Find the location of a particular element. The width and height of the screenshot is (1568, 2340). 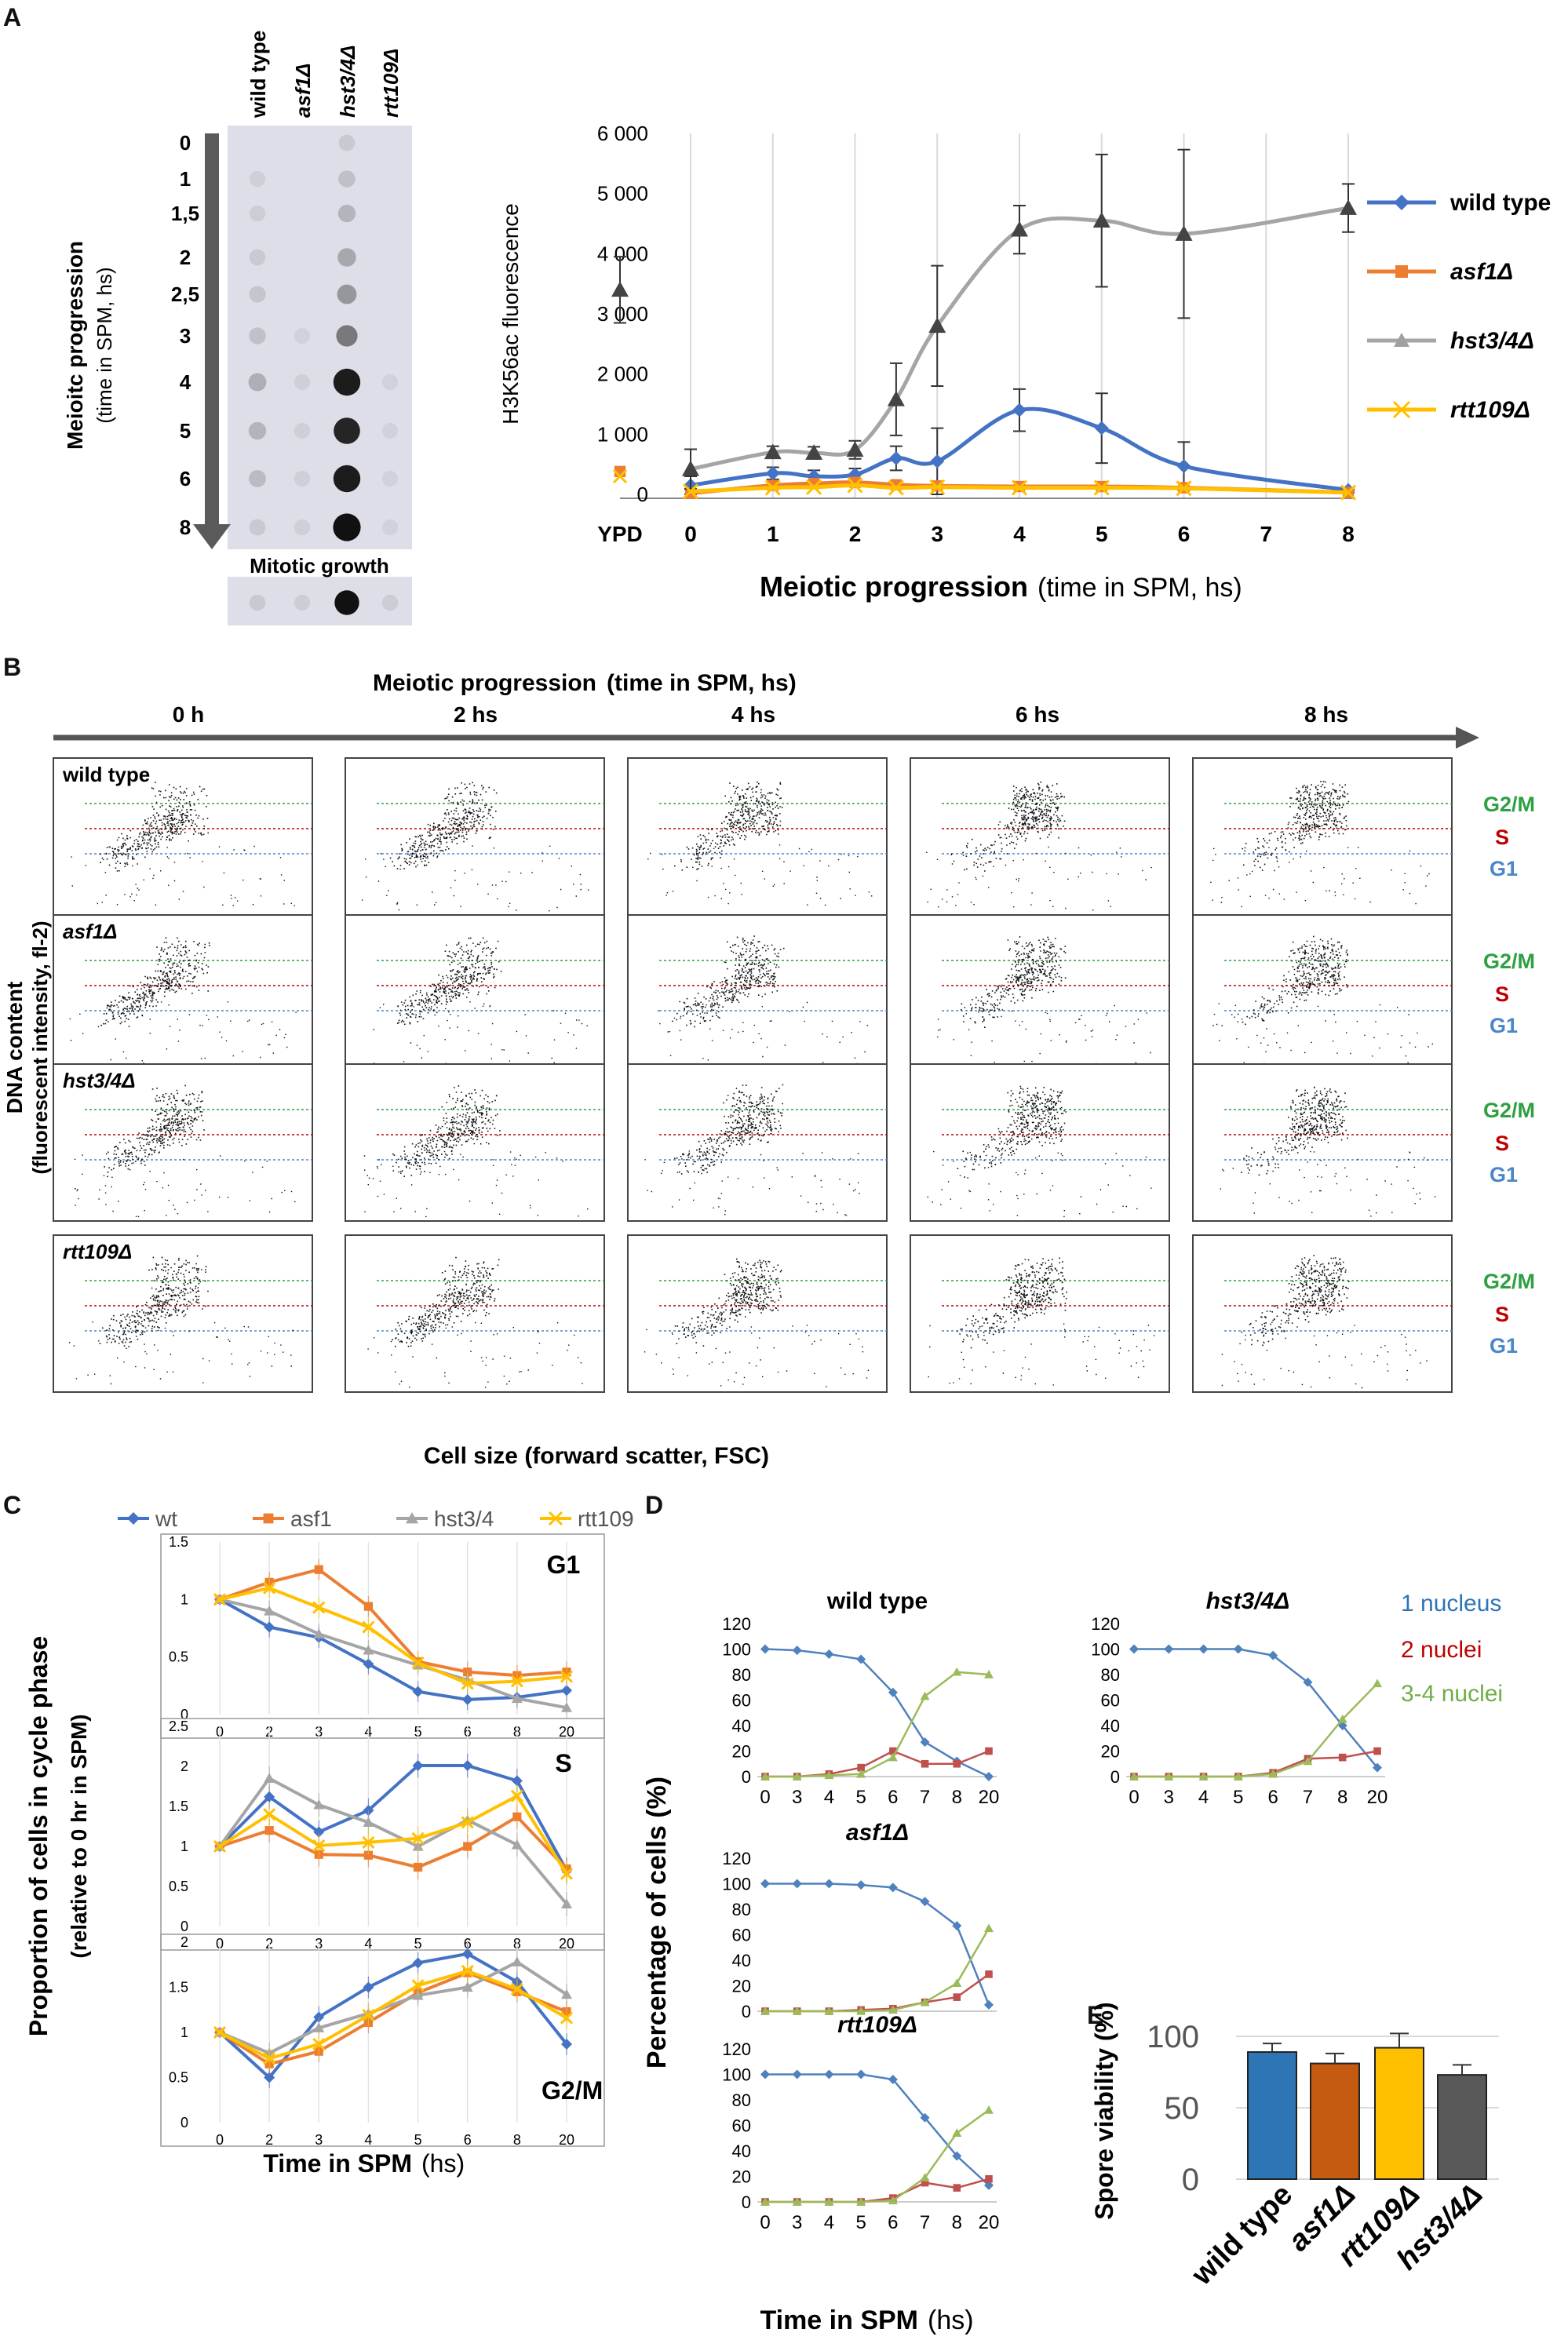

blot-row-label: 3 is located at coordinates (185, 336).